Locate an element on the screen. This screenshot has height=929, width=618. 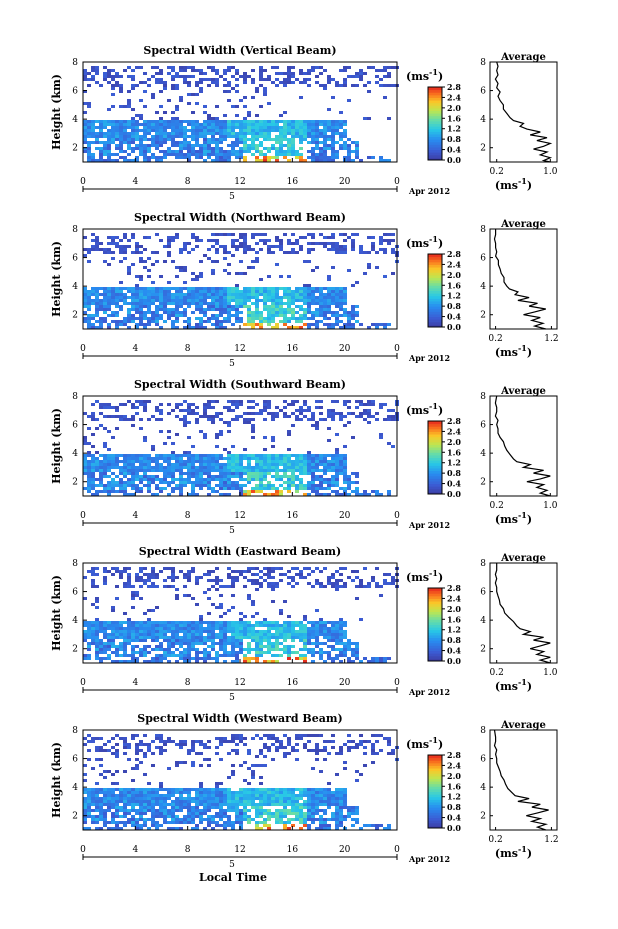
profile-x-label-close: ) is located at coordinates (529, 352).